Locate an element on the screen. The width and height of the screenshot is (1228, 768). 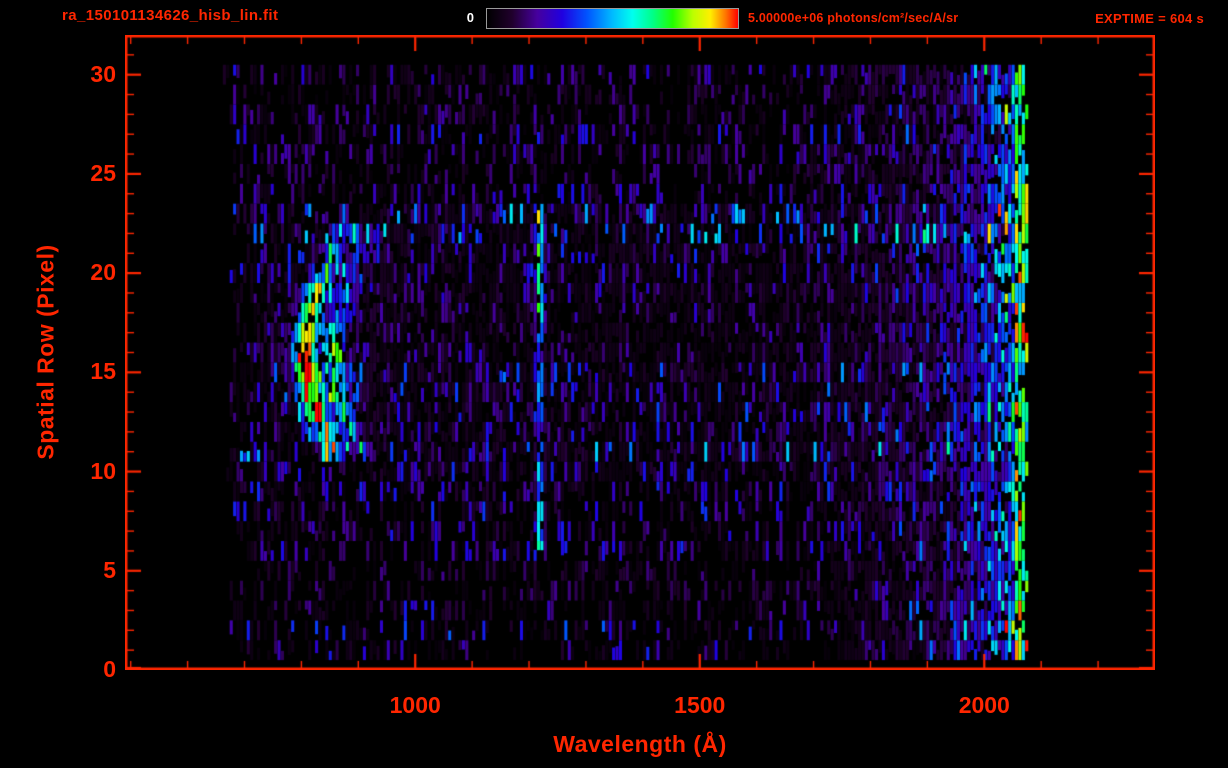
colorbar-min-label: 0 is located at coordinates (470, 17).